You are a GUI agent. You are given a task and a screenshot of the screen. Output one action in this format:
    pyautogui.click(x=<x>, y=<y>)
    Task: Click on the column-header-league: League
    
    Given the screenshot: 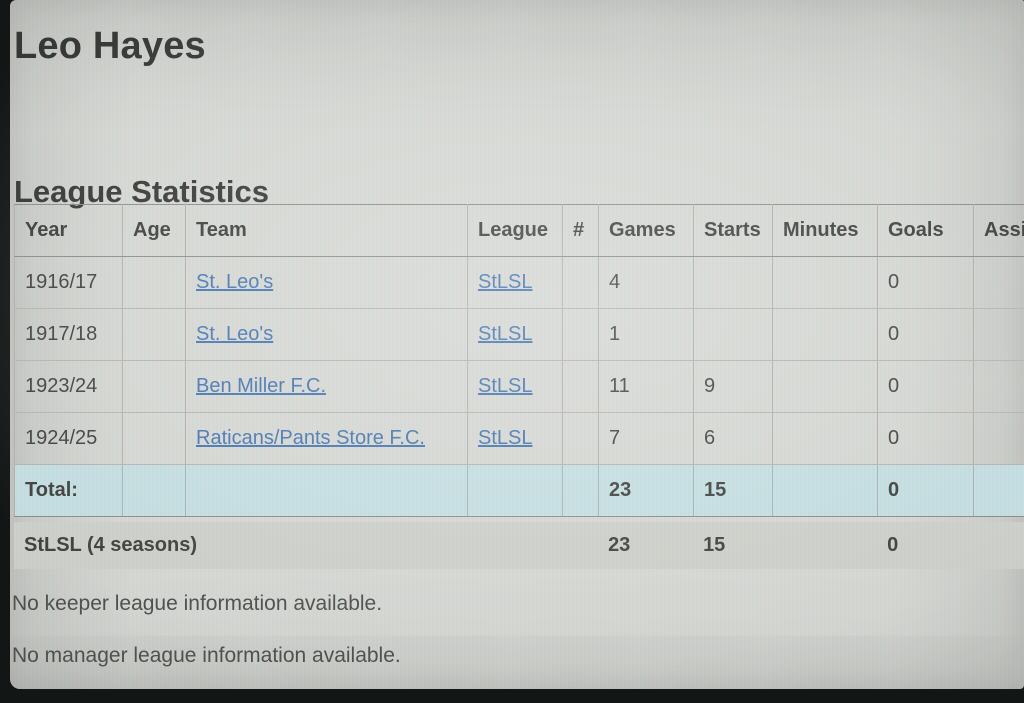 What is the action you would take?
    pyautogui.click(x=515, y=230)
    